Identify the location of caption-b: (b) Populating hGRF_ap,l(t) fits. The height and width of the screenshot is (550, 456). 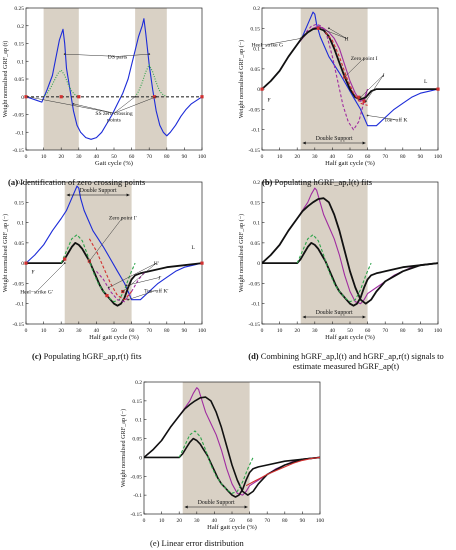
(317, 182).